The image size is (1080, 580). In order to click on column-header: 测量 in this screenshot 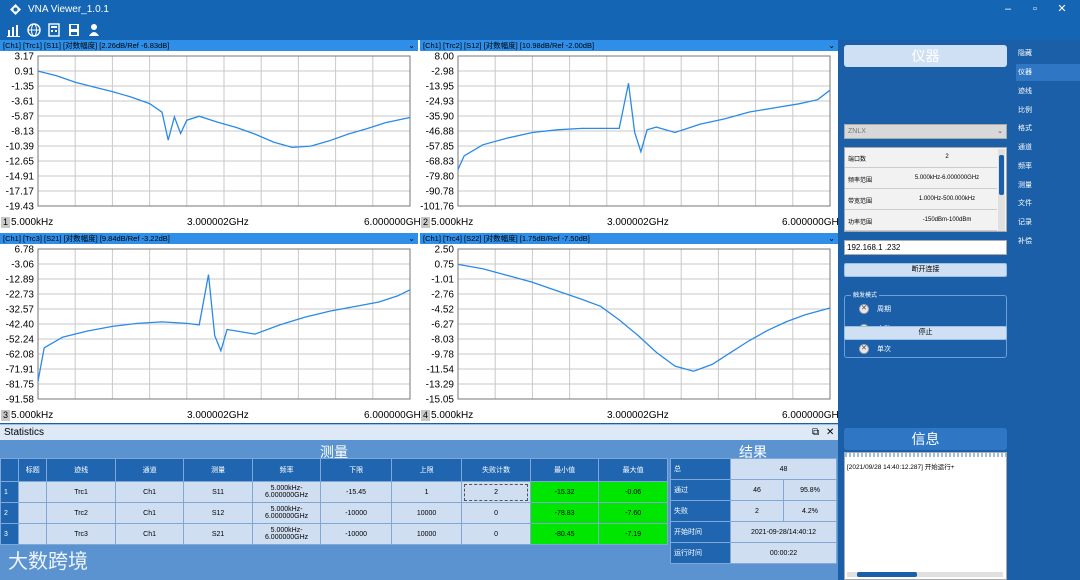, I will do `click(218, 470)`.